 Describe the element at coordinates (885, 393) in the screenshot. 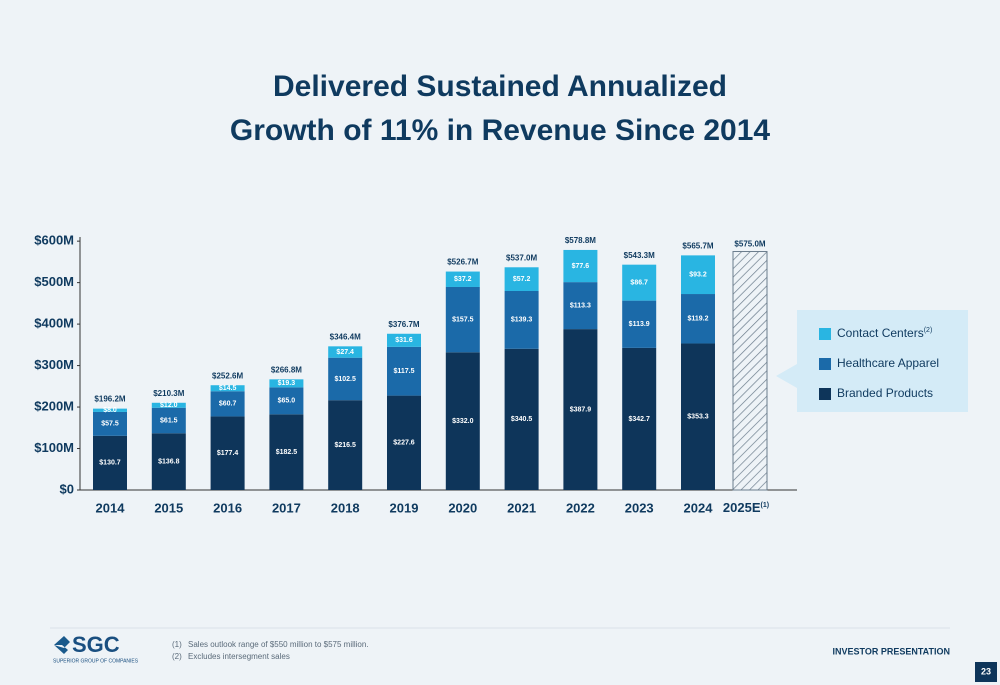

I see `legend-label: Branded Products` at that location.